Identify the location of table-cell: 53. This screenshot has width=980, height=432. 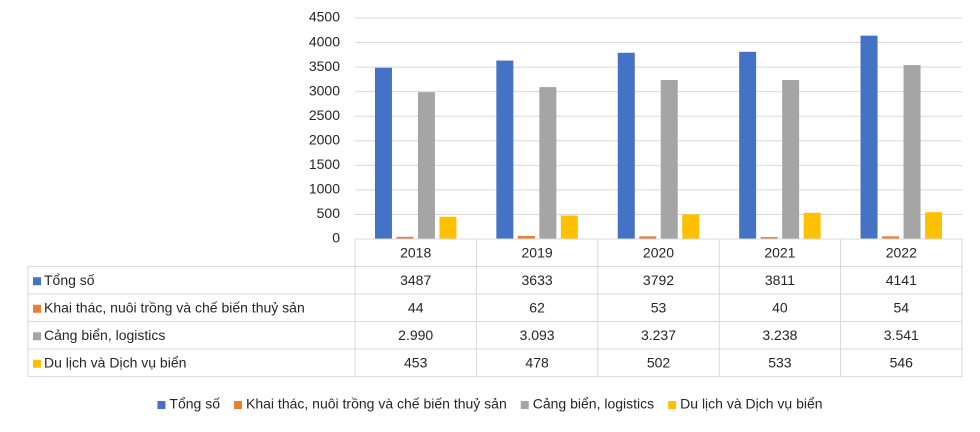
(659, 307).